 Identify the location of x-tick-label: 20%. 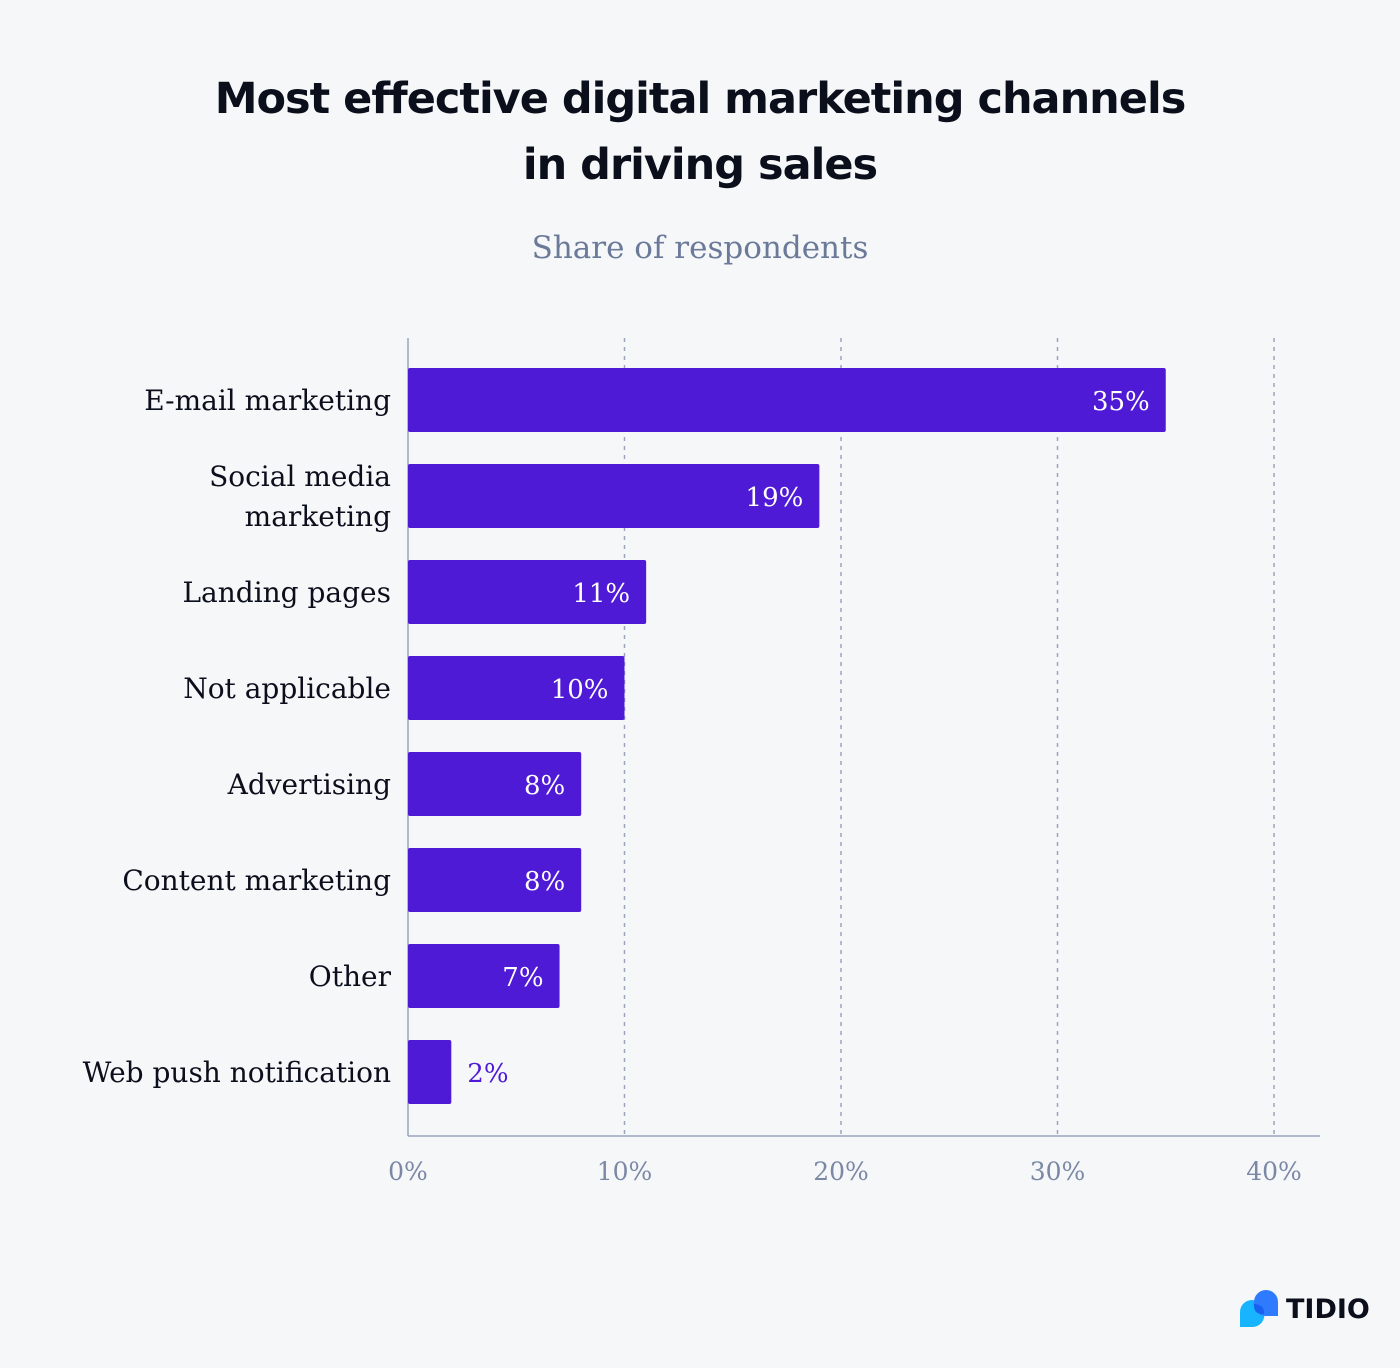
(841, 1171).